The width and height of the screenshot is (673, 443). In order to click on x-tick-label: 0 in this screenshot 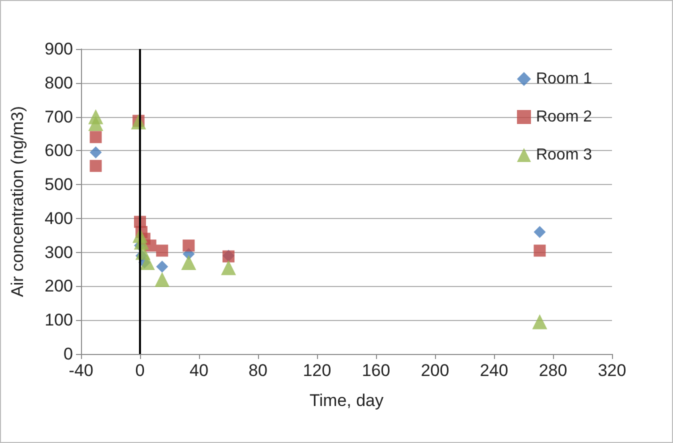, I will do `click(140, 370)`.